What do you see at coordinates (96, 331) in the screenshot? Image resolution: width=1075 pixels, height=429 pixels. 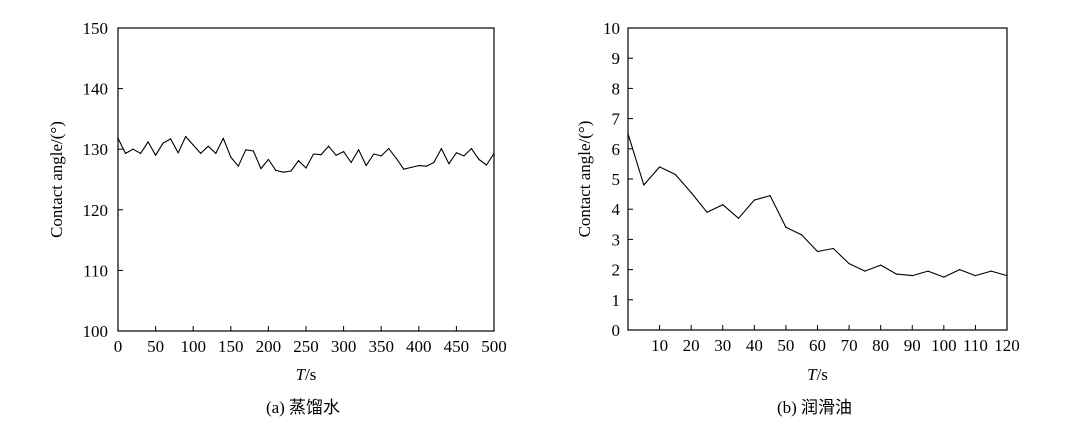 I see `y-tick-label: 100` at bounding box center [96, 331].